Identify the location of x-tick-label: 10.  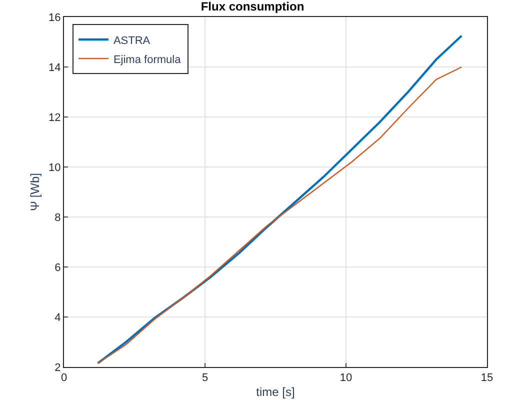
(346, 378).